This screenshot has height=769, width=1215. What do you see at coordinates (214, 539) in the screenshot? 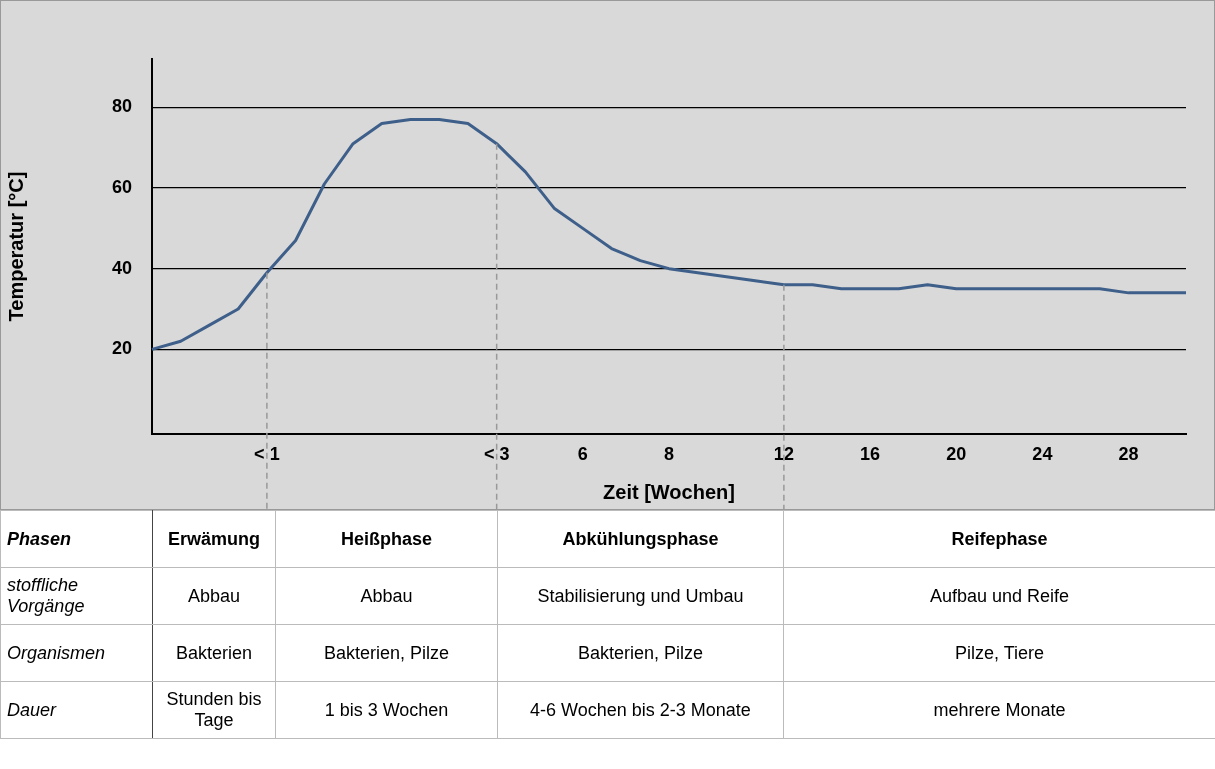
I see `text: Erwämung` at bounding box center [214, 539].